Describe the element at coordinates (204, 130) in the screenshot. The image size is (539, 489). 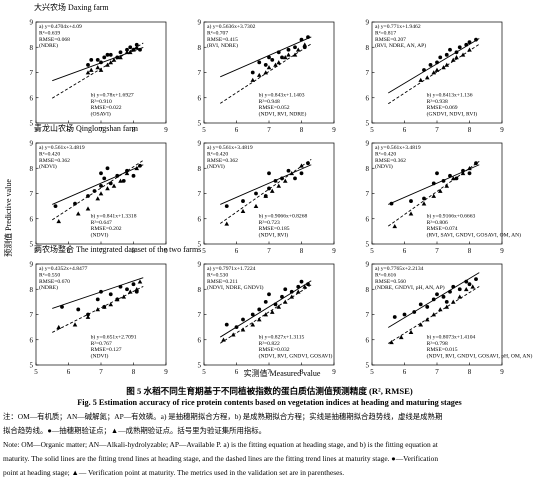
I see `x-tick-label: 5` at that location.